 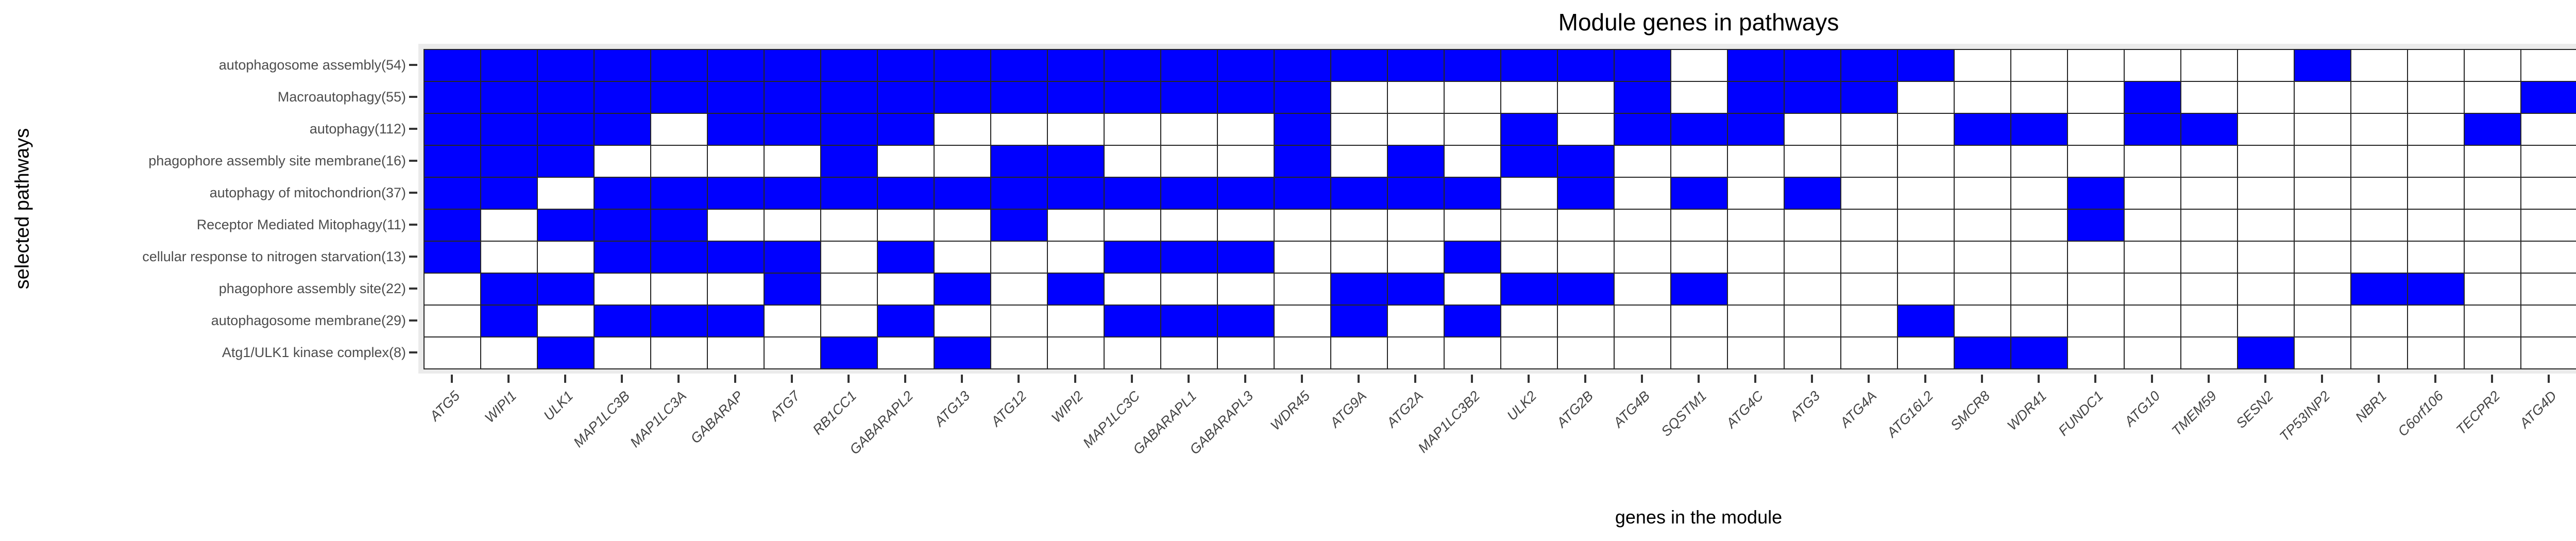 What do you see at coordinates (312, 288) in the screenshot?
I see `y-axis-label: phagophore assembly site(22)` at bounding box center [312, 288].